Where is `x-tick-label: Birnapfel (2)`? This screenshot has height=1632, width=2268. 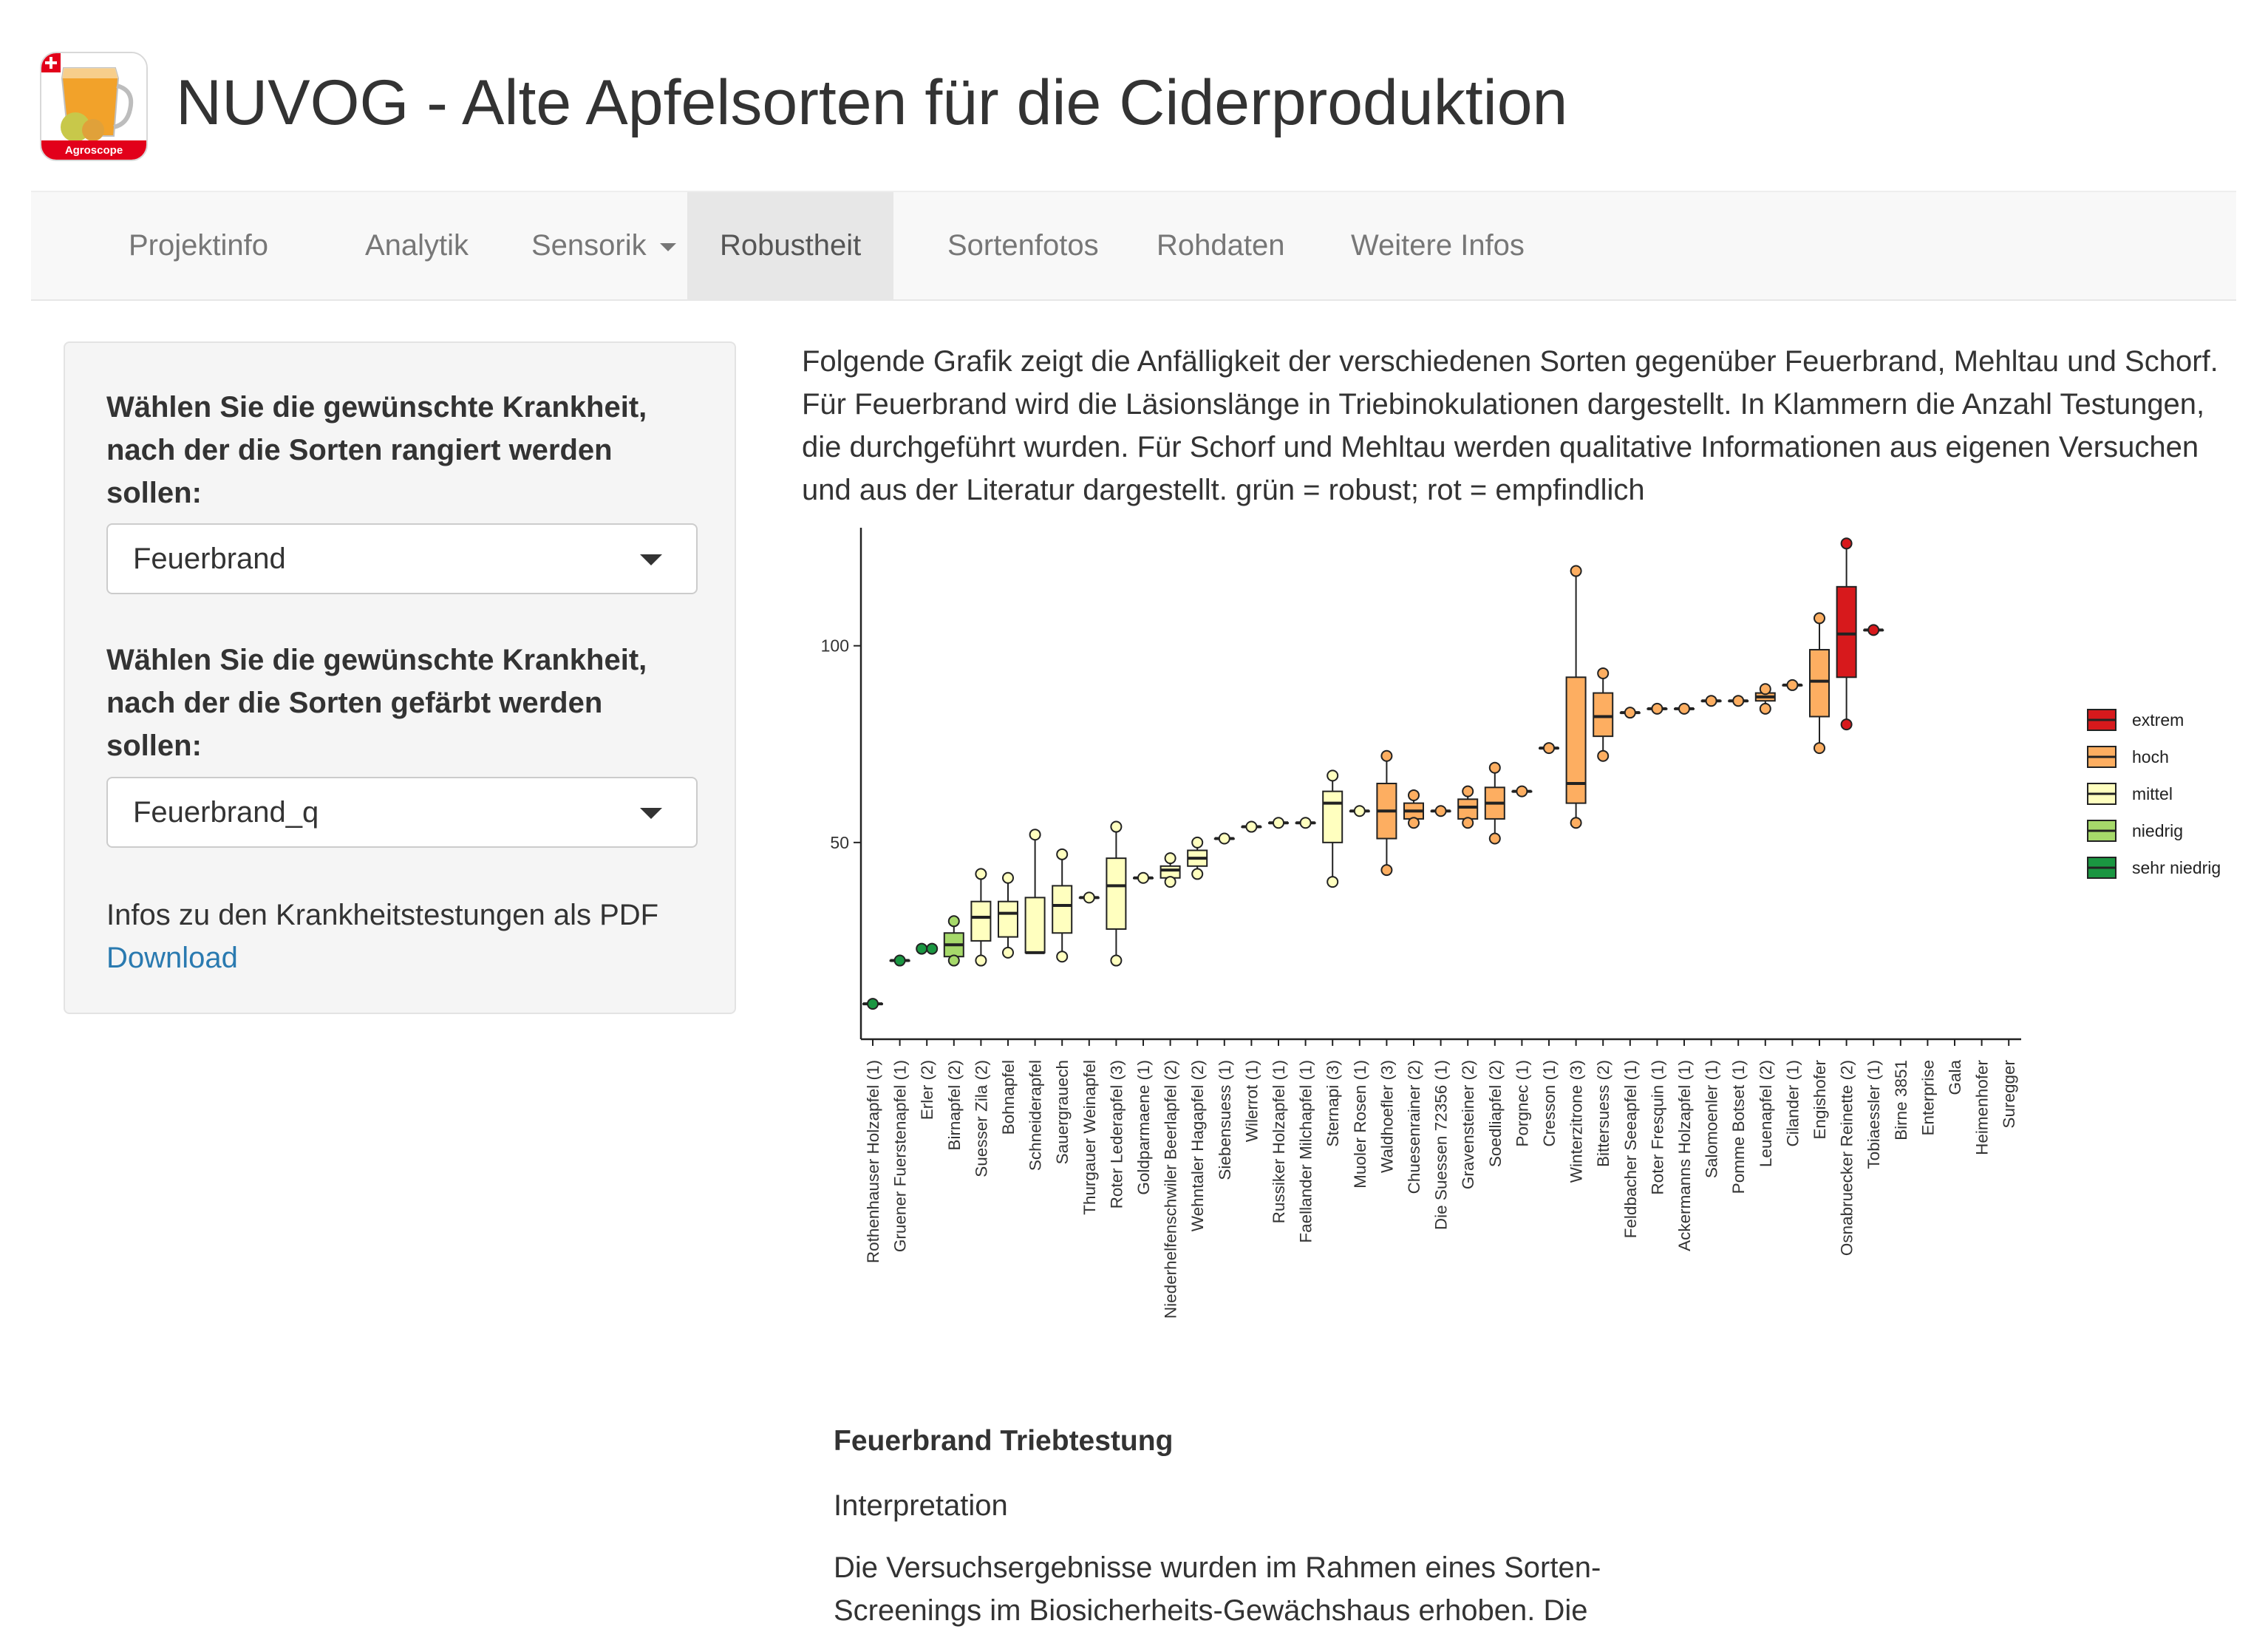
x-tick-label: Birnapfel (2) is located at coordinates (955, 1105).